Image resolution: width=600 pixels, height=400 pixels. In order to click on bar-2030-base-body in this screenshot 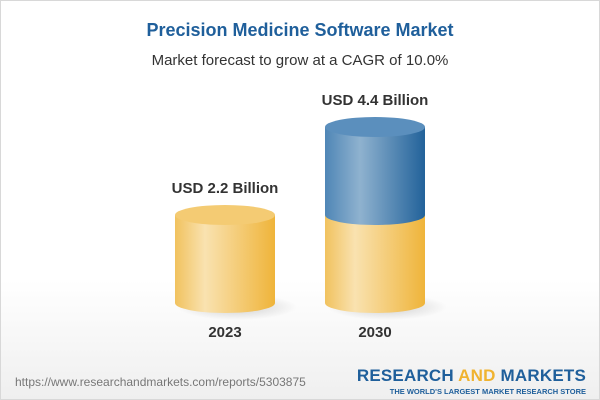, I will do `click(375, 264)`.